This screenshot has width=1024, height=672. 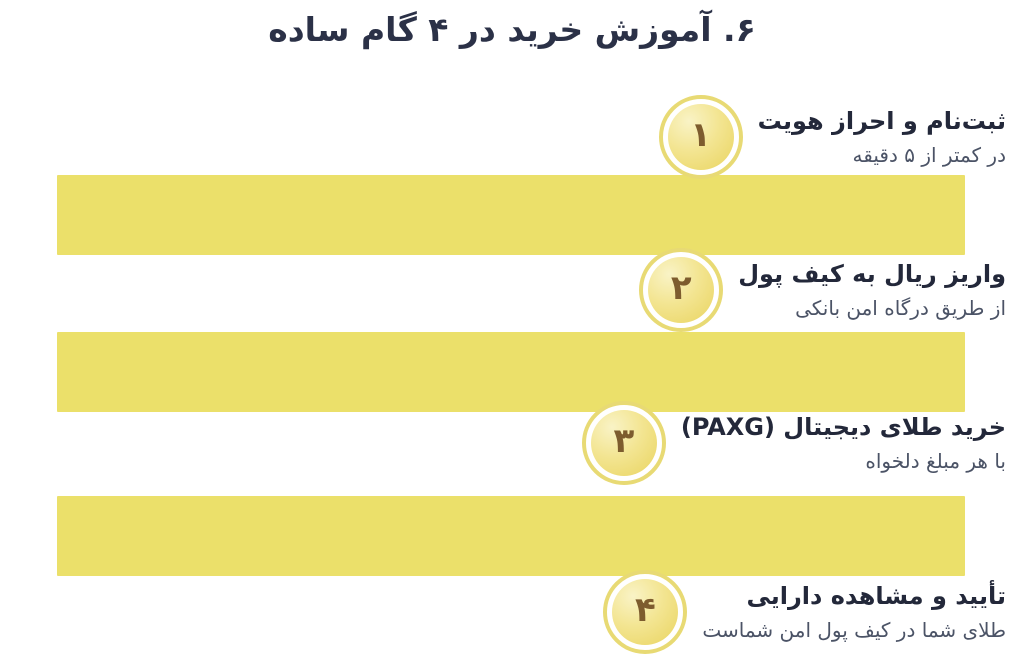 What do you see at coordinates (929, 154) in the screenshot?
I see `step-subtitle: در کمتر از ۵ دقیقه` at bounding box center [929, 154].